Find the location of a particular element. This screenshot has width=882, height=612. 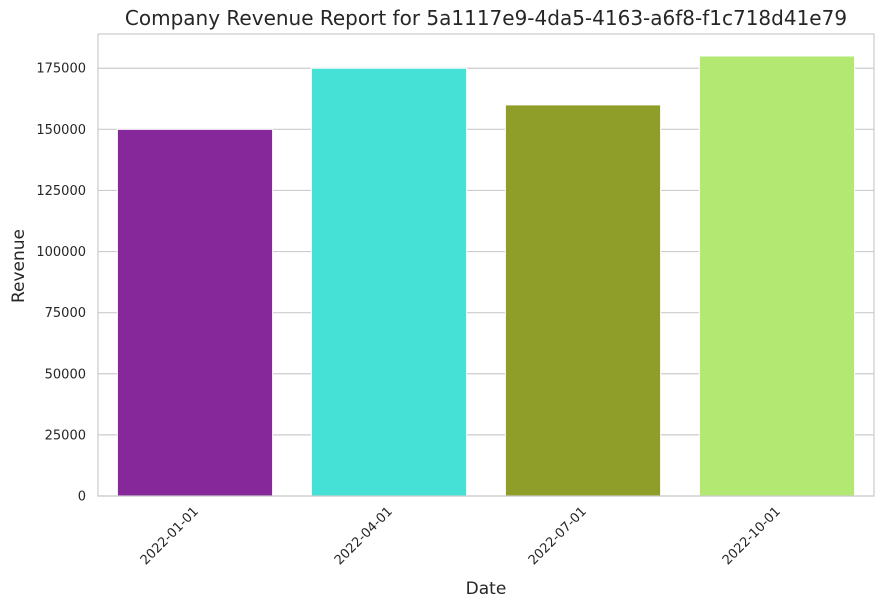

x-axis-label: Date is located at coordinates (486, 589).